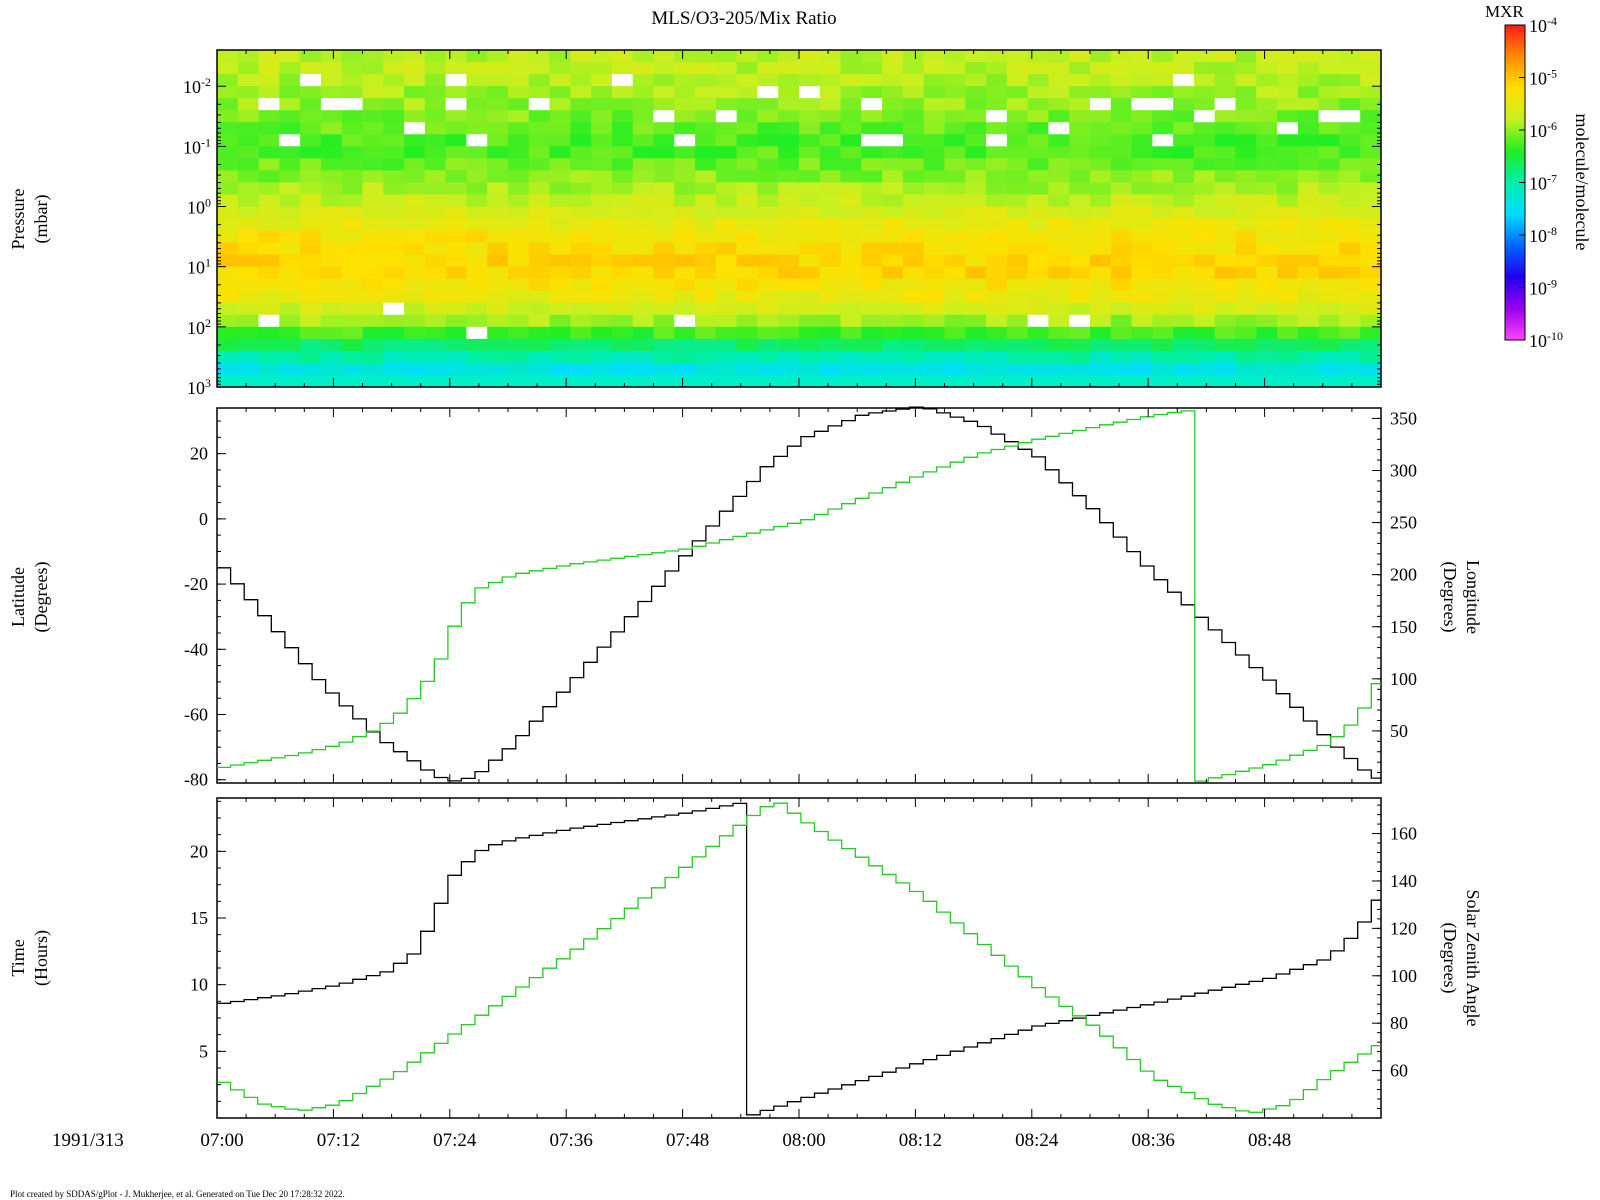 This screenshot has width=1600, height=1200. Describe the element at coordinates (196, 780) in the screenshot. I see `geolocation-left-tick-label: -80` at that location.